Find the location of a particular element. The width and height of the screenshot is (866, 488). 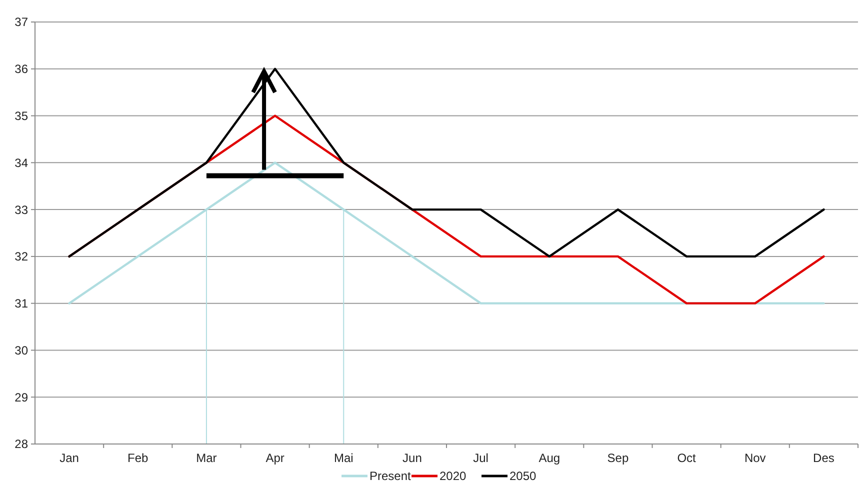

x-tick-label: Jun is located at coordinates (412, 458).